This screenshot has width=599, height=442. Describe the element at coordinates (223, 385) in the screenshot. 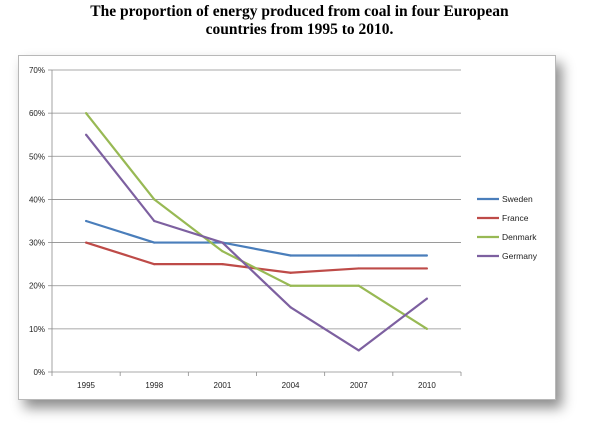

I see `x-tick-label: 2001` at that location.